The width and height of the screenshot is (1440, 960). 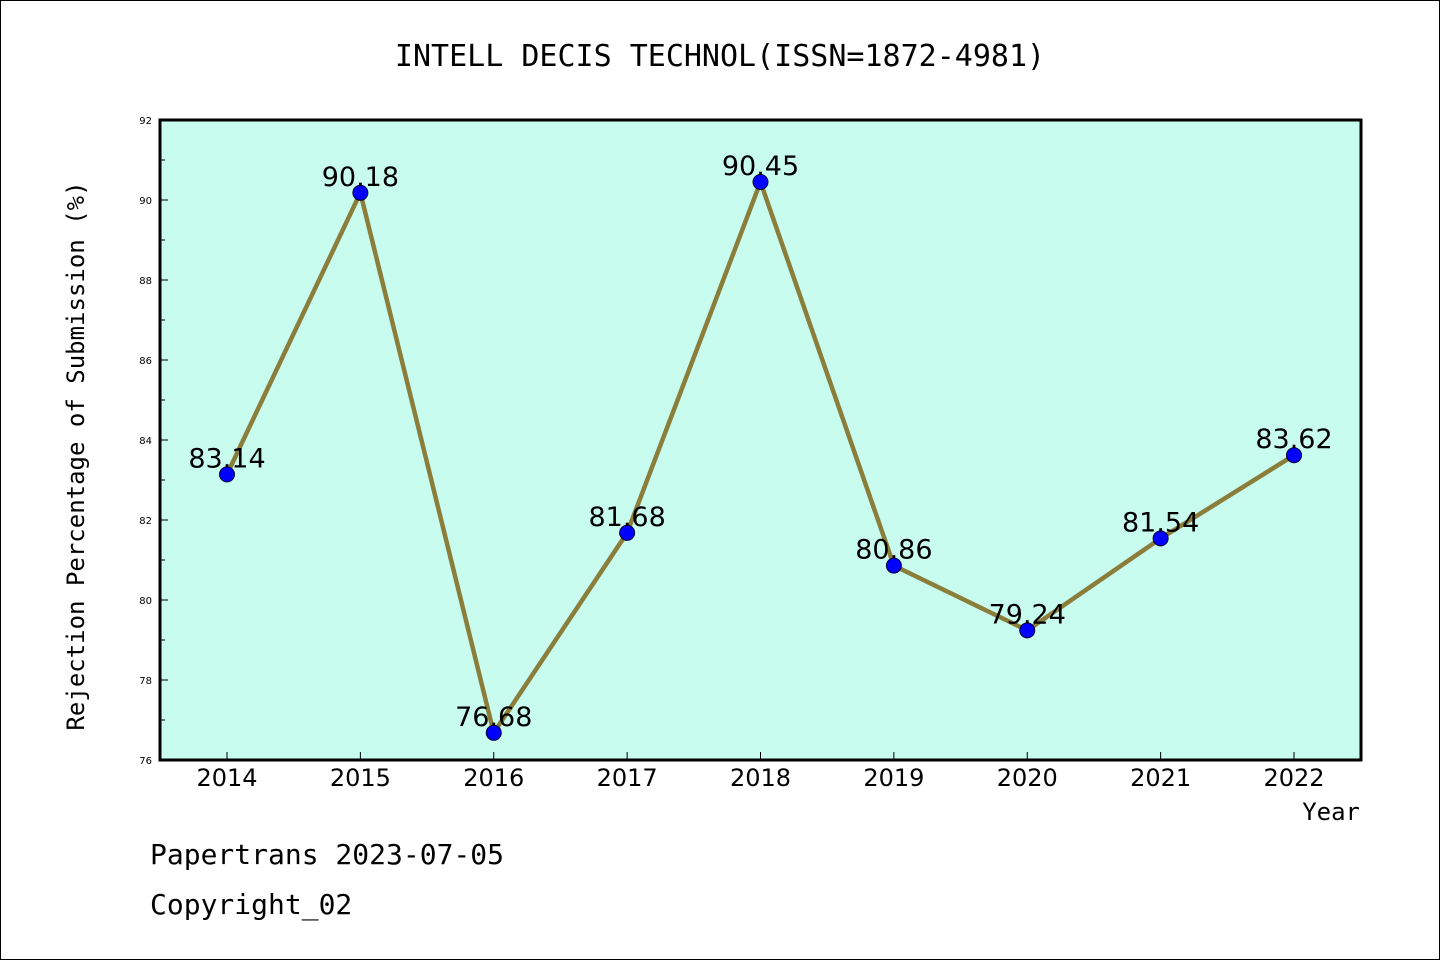 I want to click on footer-date-line: Papertrans 2023-07-05, so click(x=327, y=854).